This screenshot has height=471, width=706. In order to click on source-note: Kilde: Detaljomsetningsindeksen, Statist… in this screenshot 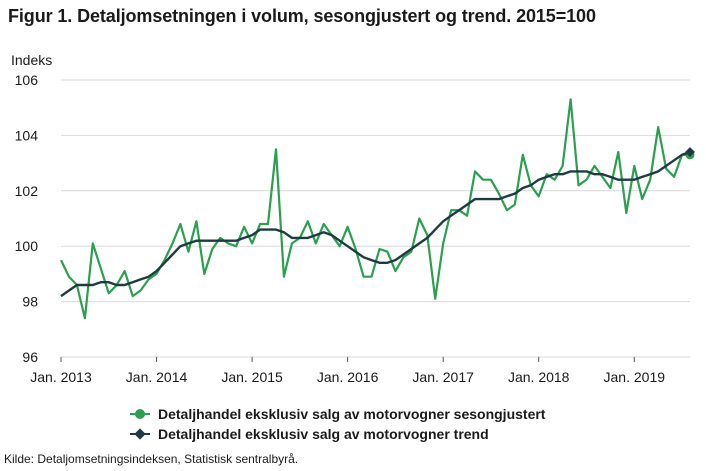, I will do `click(151, 459)`.